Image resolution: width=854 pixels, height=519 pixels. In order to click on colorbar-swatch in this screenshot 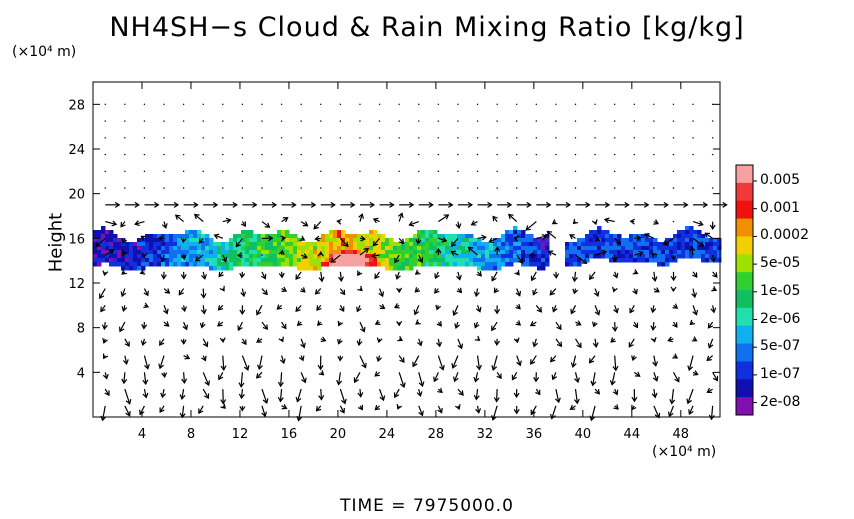, I will do `click(744, 335)`.